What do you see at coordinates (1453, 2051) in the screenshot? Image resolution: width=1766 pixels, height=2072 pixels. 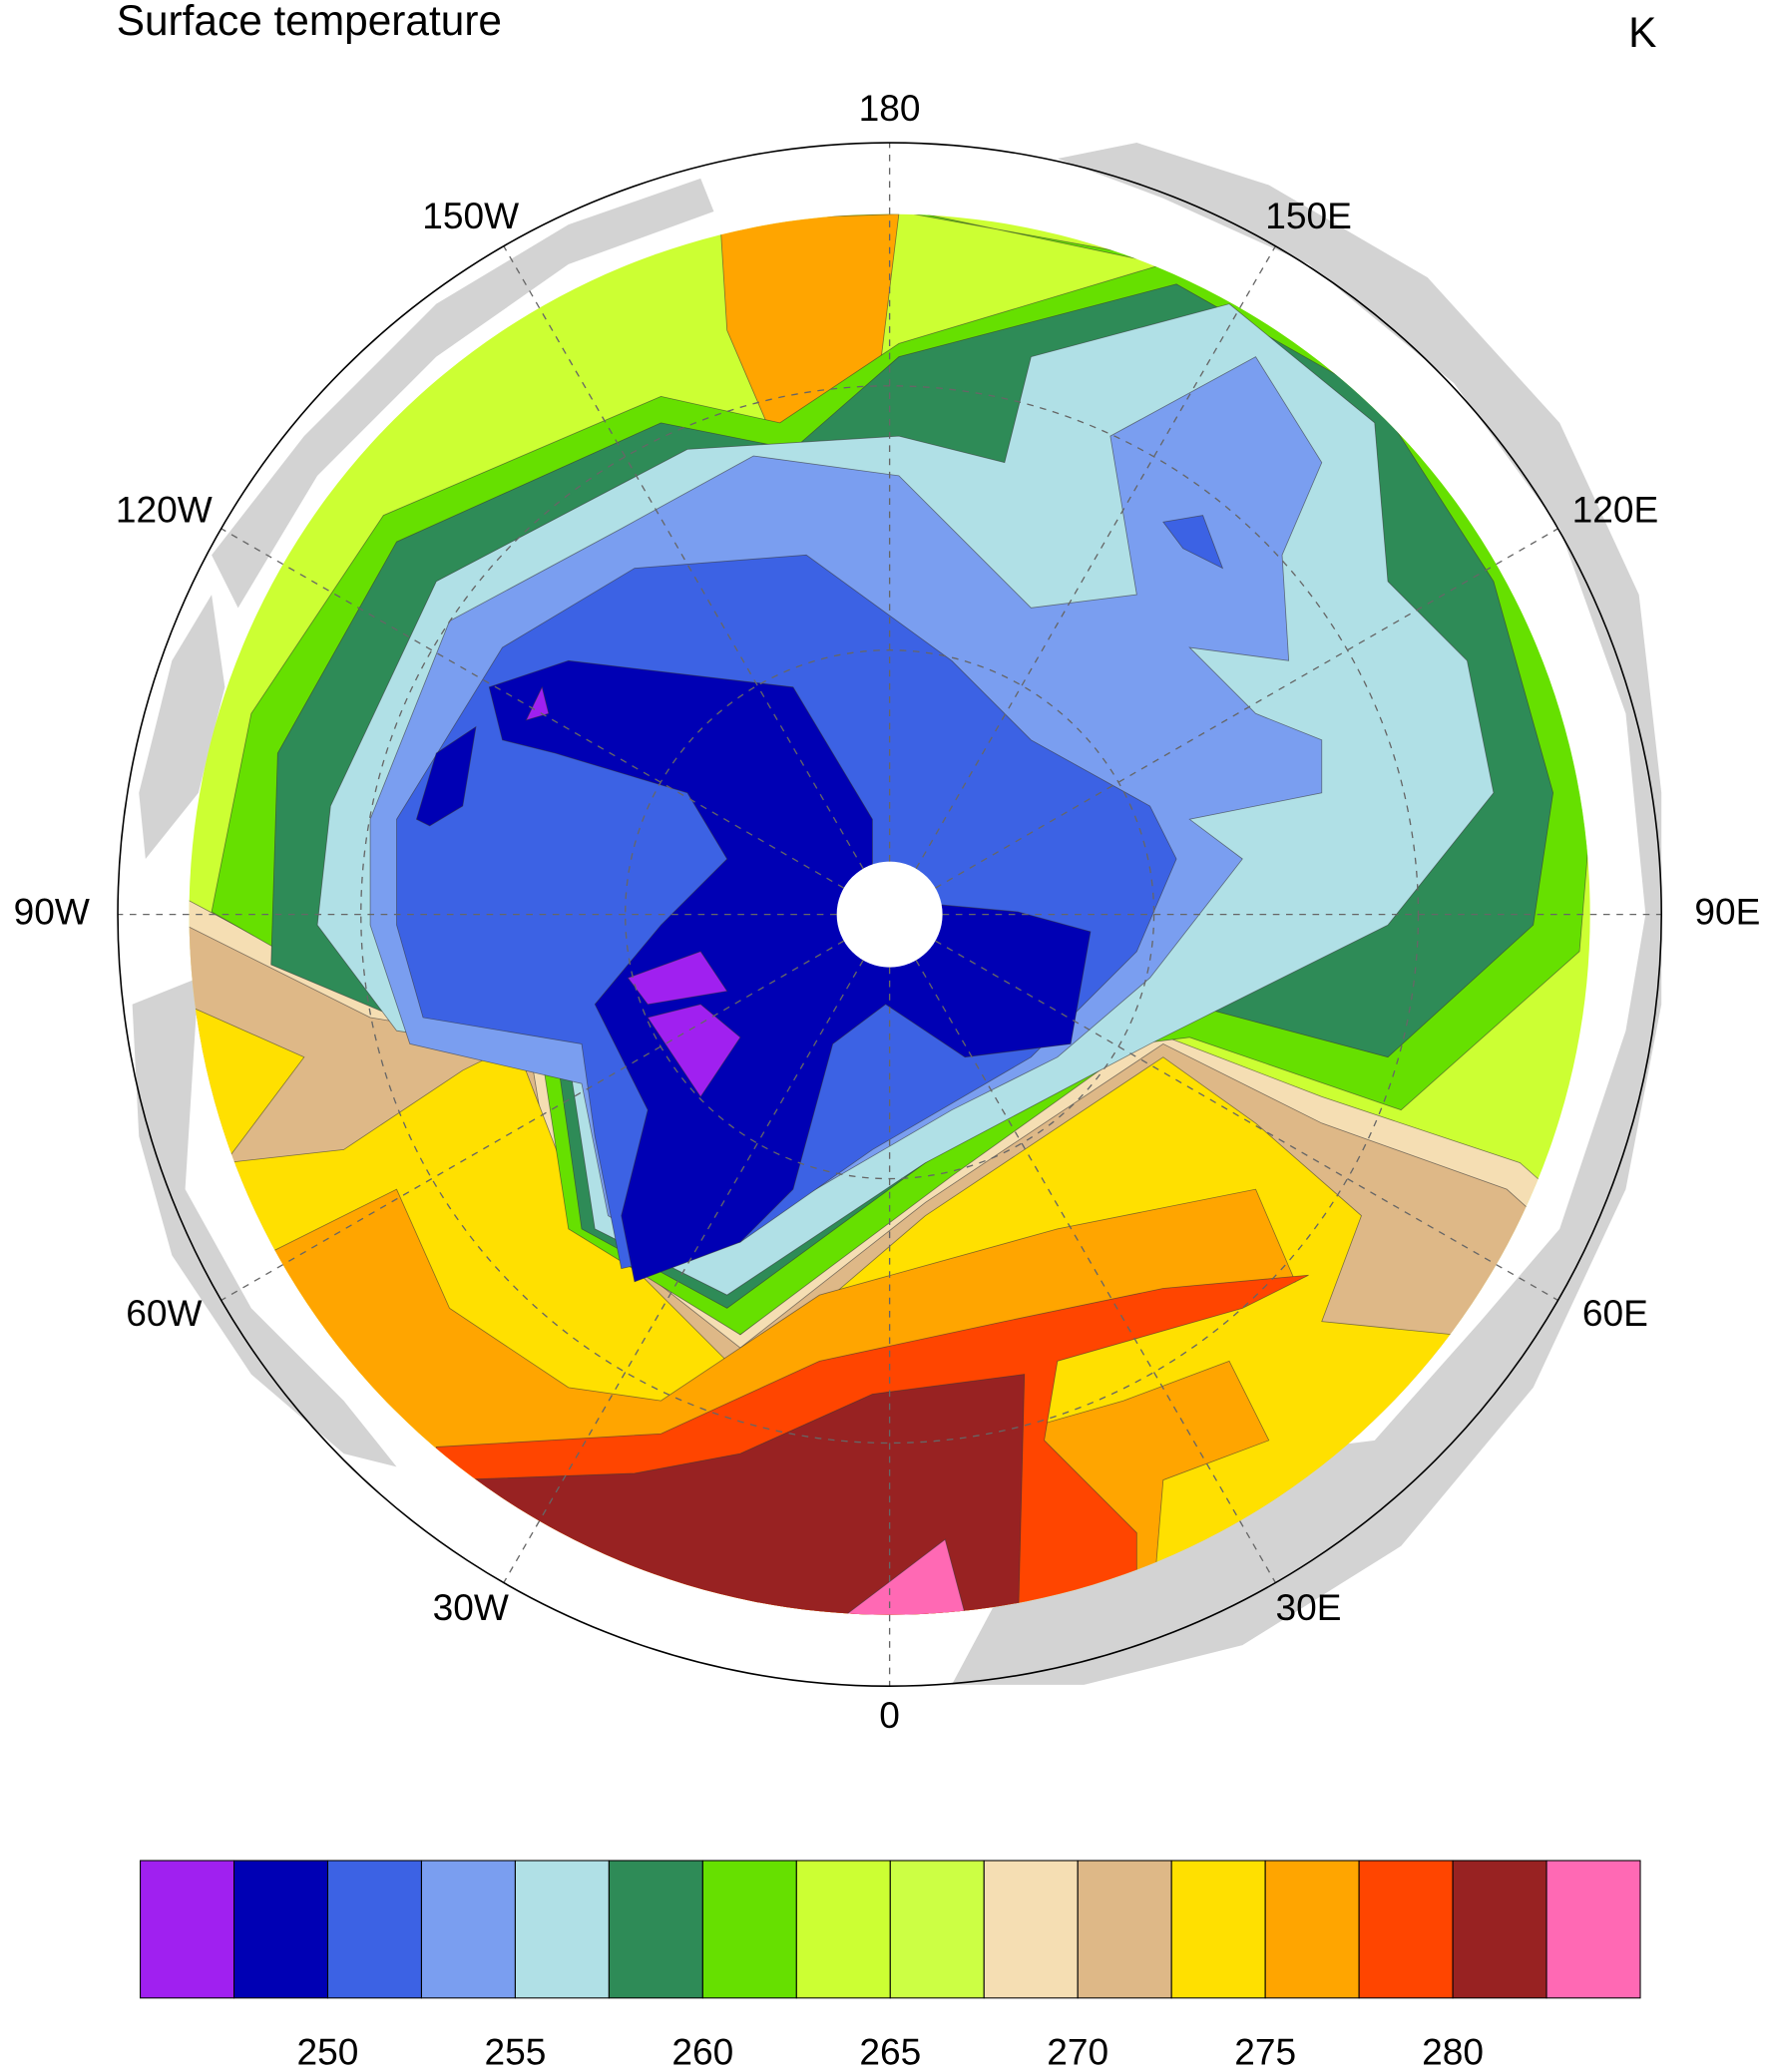 I see `colorbar-tick-label: 280` at bounding box center [1453, 2051].